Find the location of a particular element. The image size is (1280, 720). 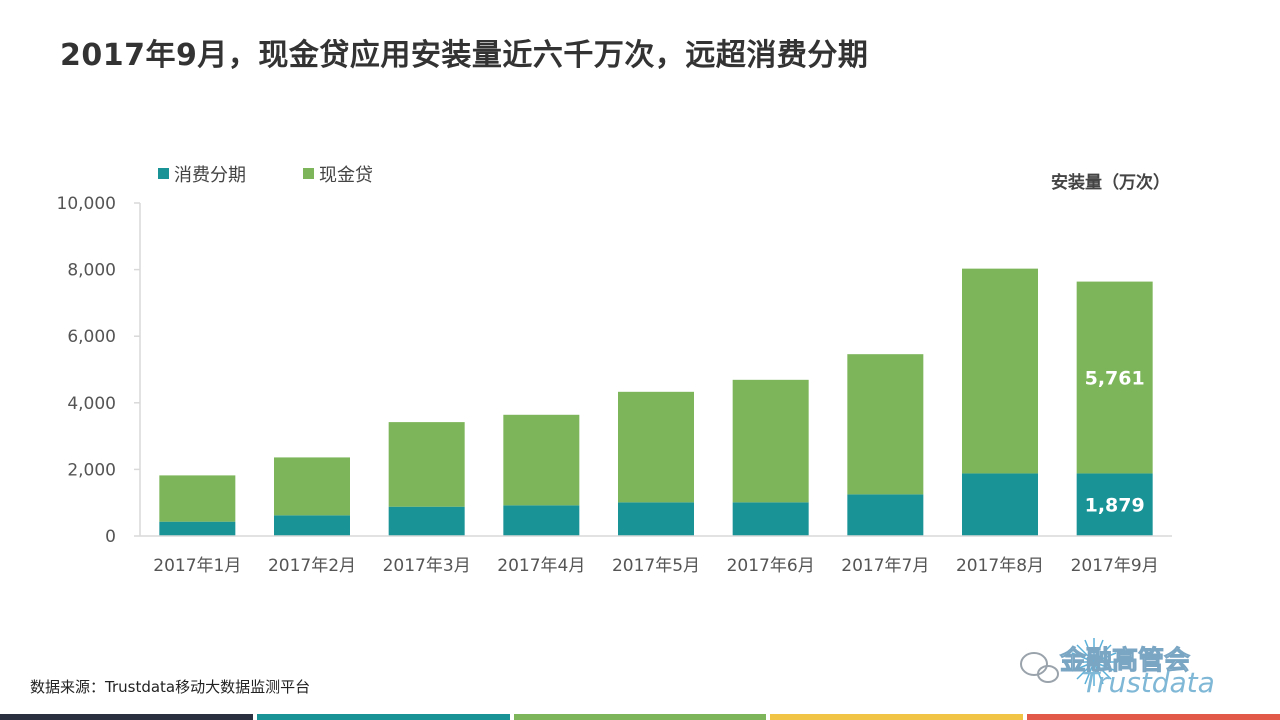

x-tick-label: 2017年4月 is located at coordinates (541, 566).